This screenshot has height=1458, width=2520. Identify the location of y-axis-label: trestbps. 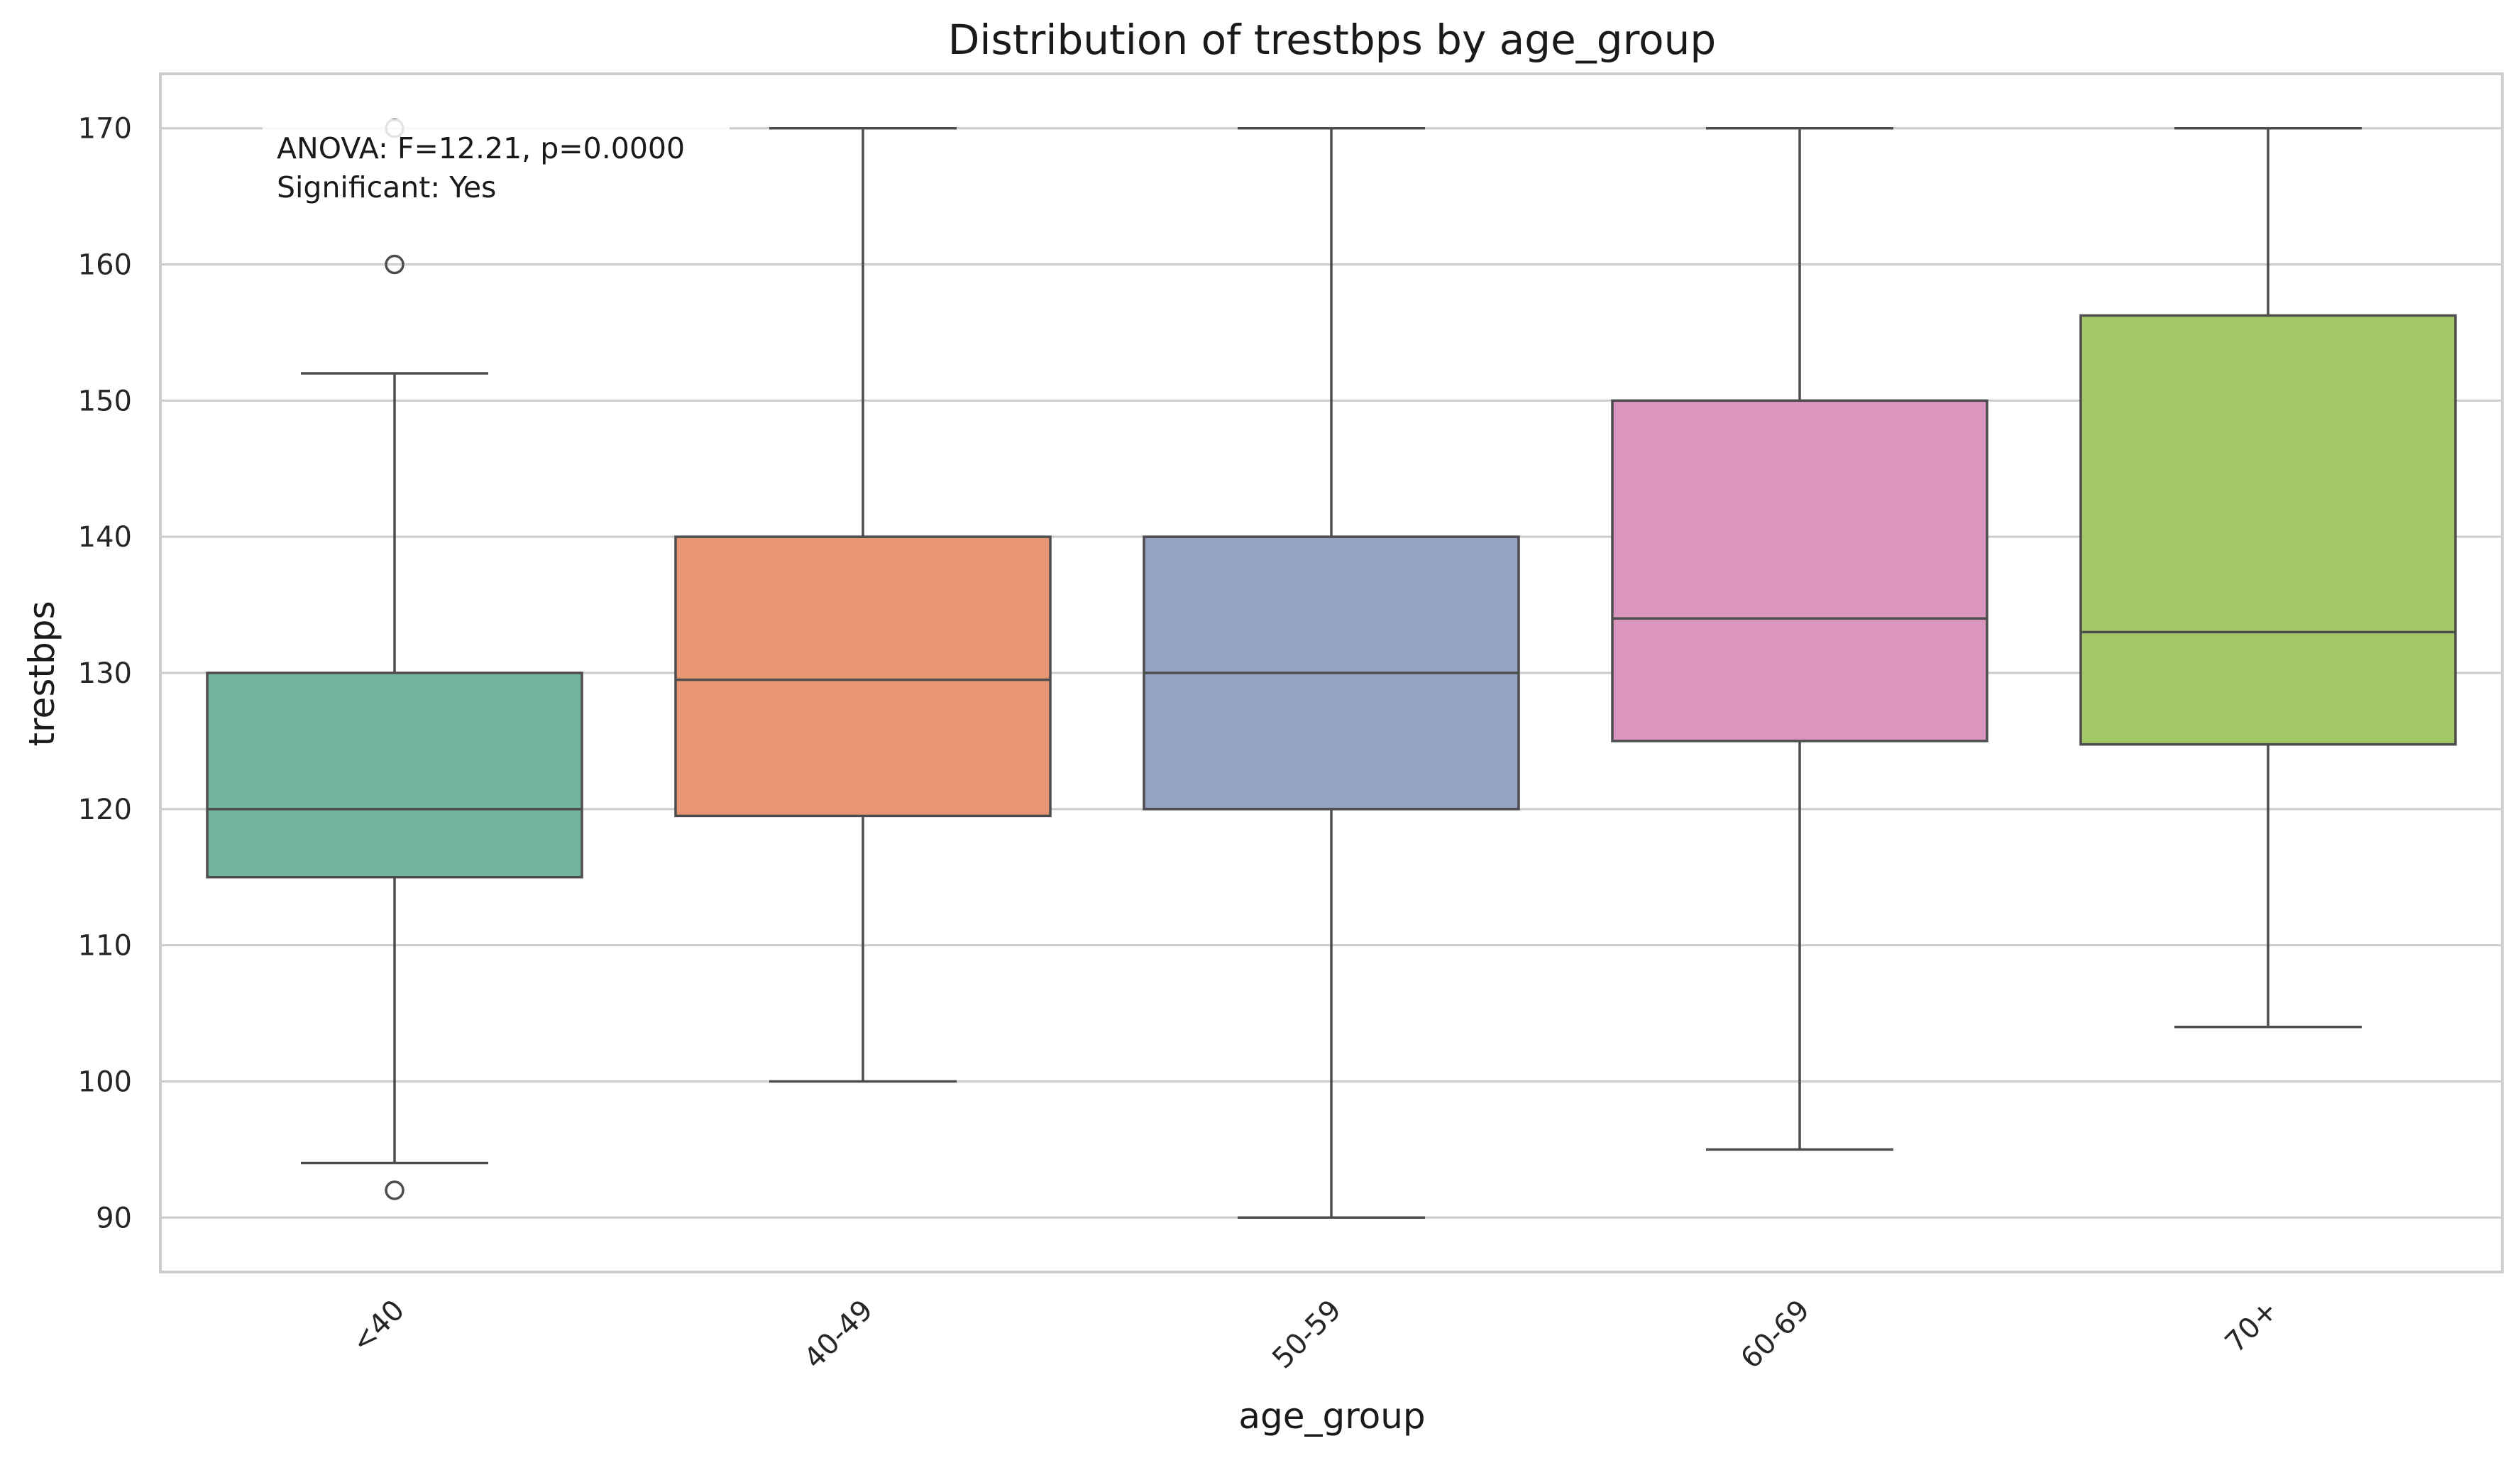
(42, 673).